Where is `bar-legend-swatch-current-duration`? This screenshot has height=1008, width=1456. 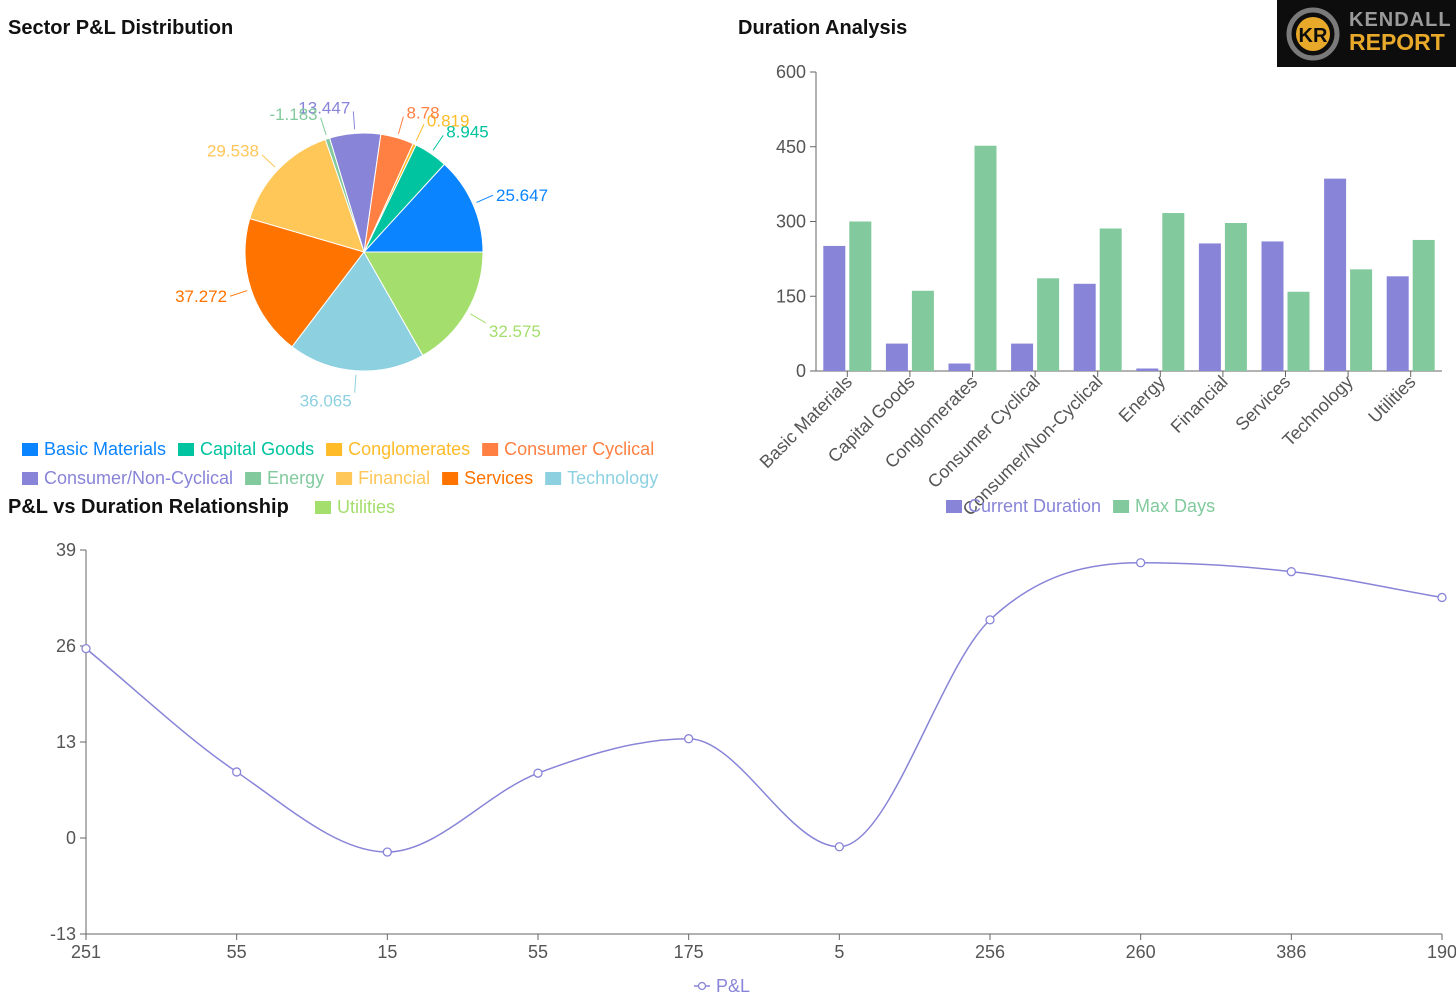
bar-legend-swatch-current-duration is located at coordinates (954, 506).